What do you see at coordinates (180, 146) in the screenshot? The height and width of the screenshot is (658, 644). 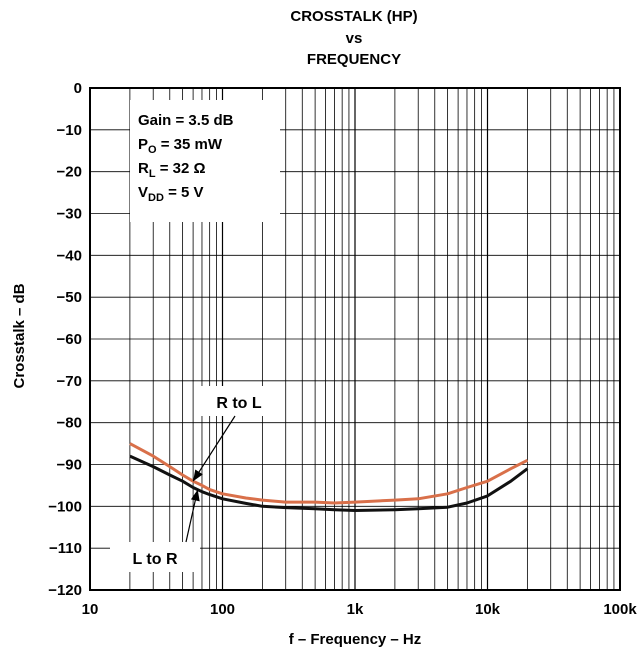 I see `condition-text: PO = 35 mW` at bounding box center [180, 146].